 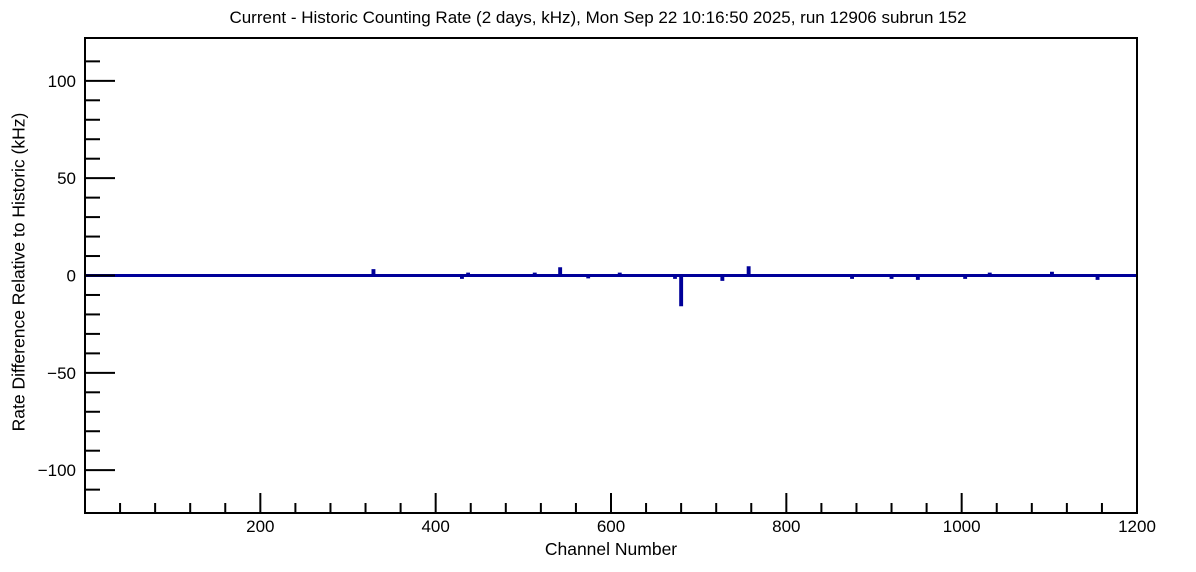 What do you see at coordinates (57, 470) in the screenshot?
I see `y-tick-label: −100` at bounding box center [57, 470].